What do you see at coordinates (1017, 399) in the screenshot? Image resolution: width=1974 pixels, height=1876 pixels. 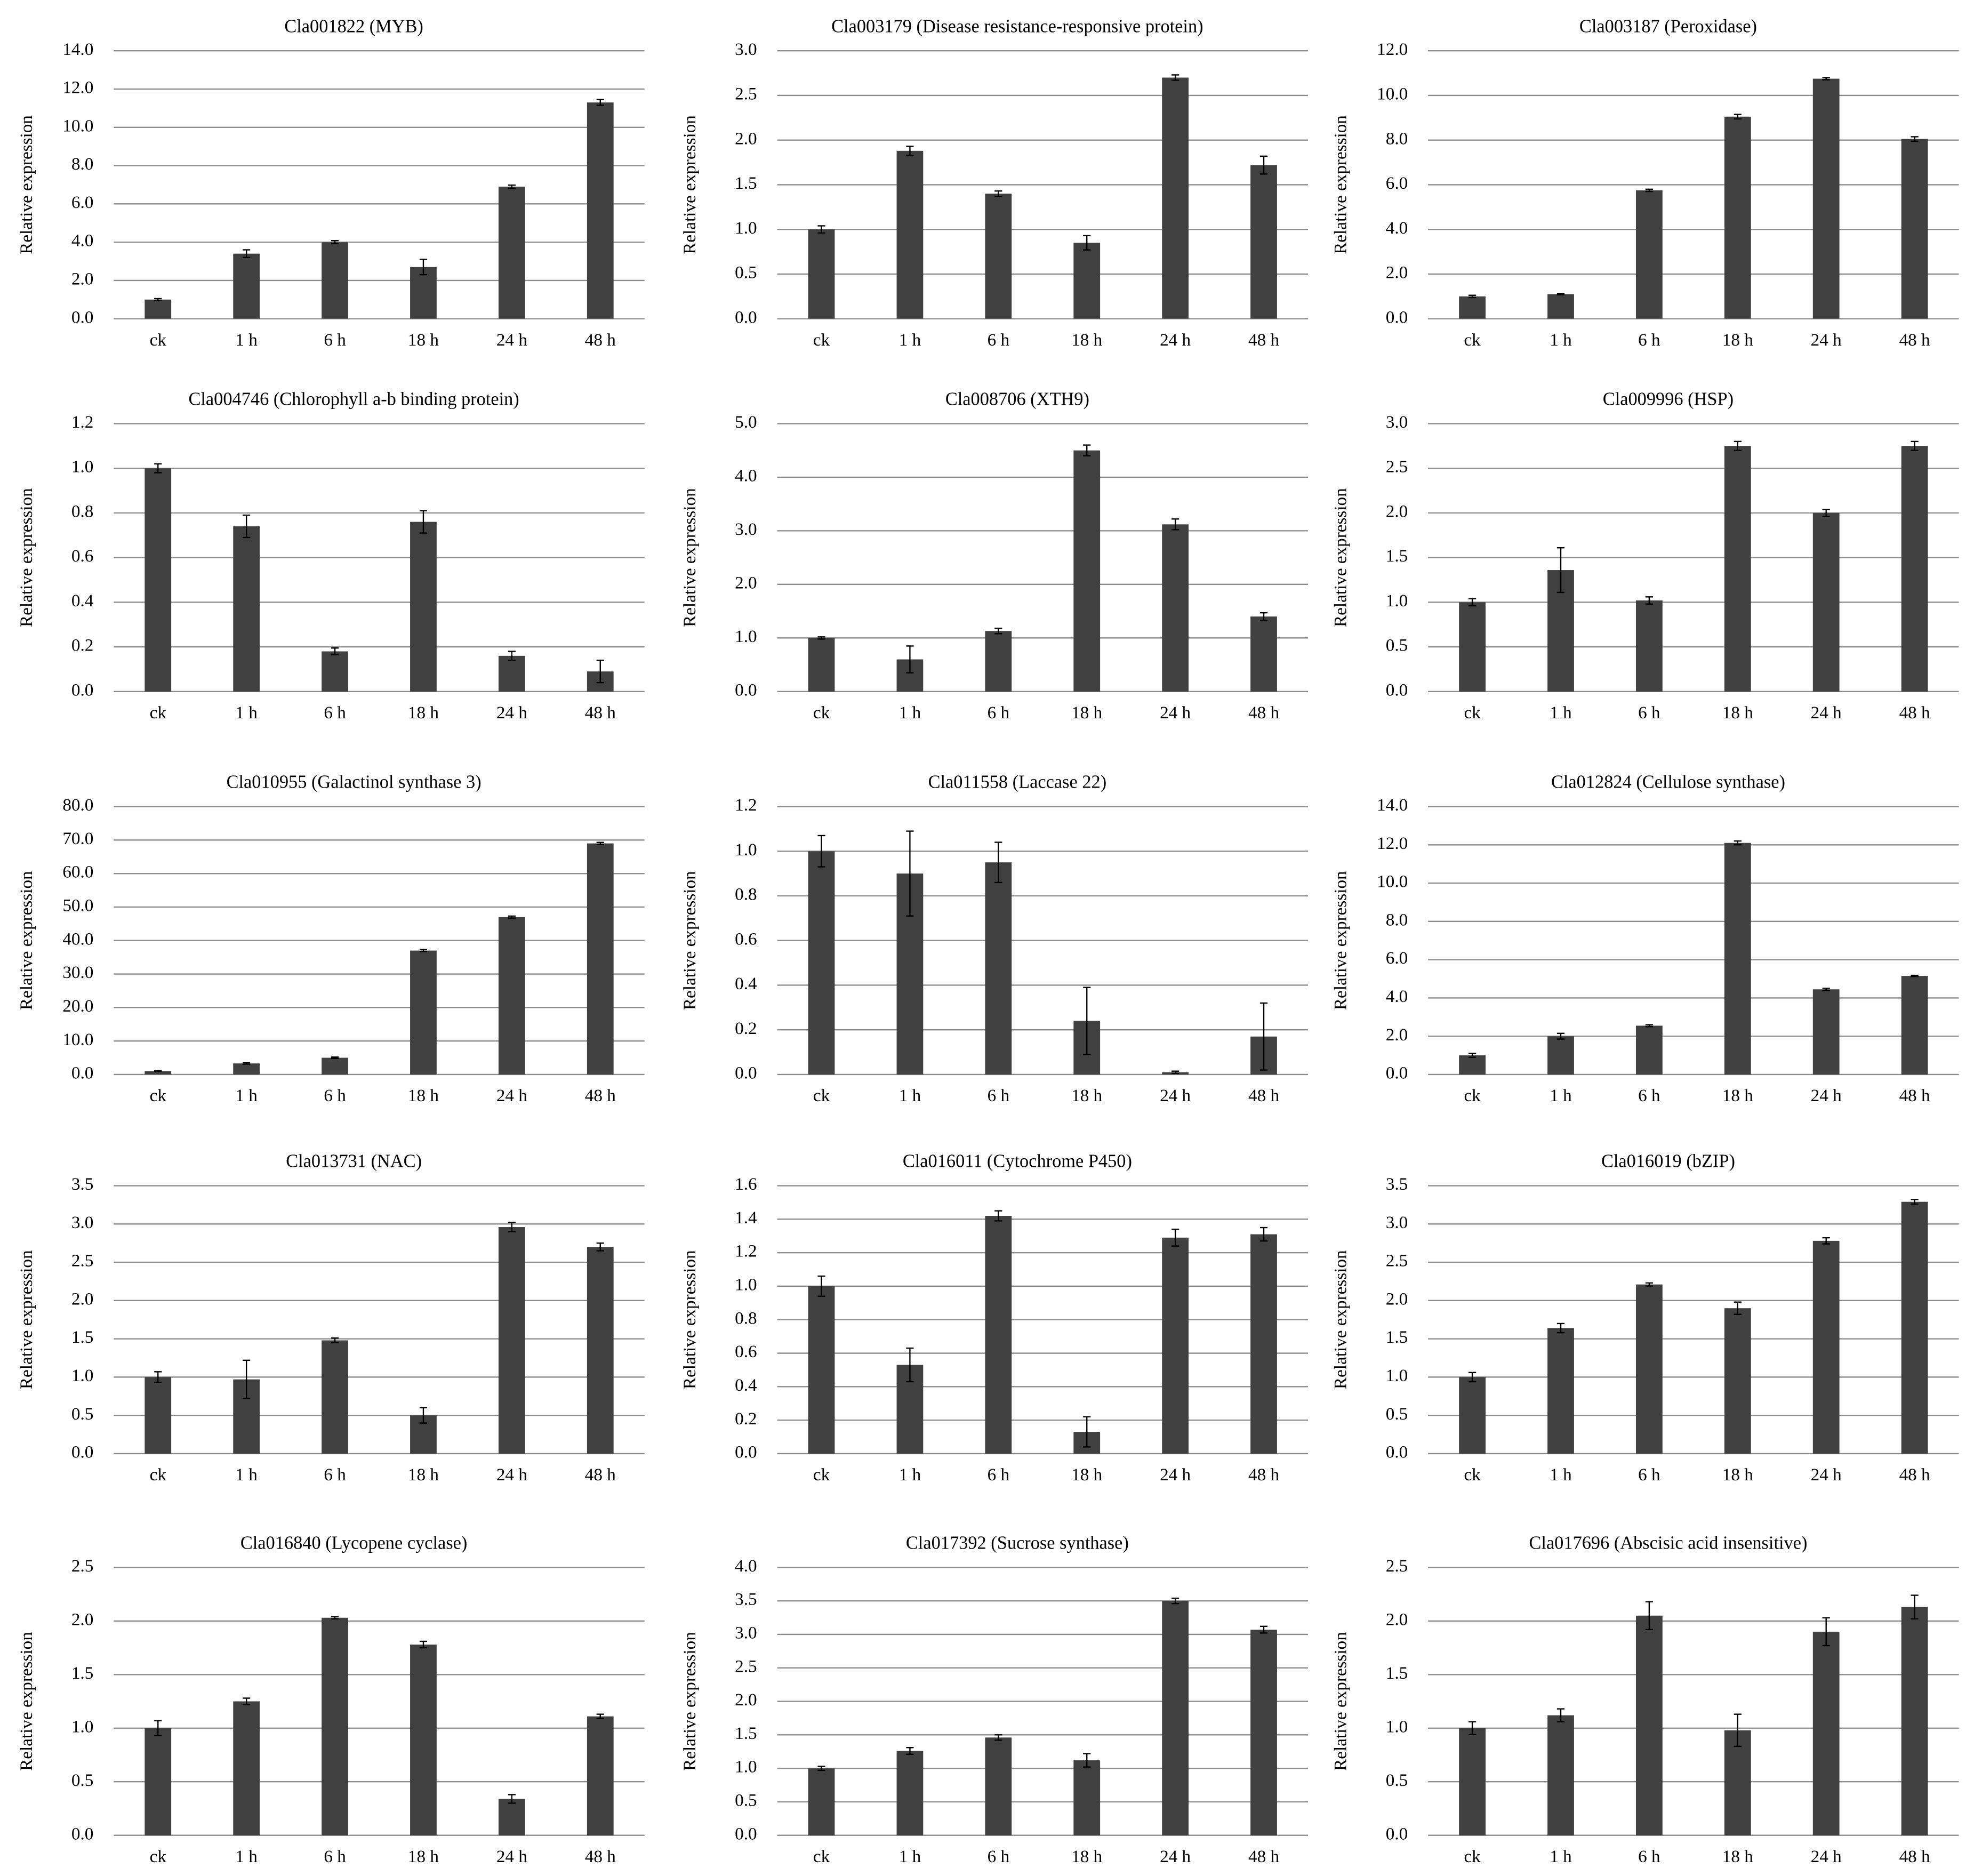 I see `chart-title: Cla008706 (XTH9)` at bounding box center [1017, 399].